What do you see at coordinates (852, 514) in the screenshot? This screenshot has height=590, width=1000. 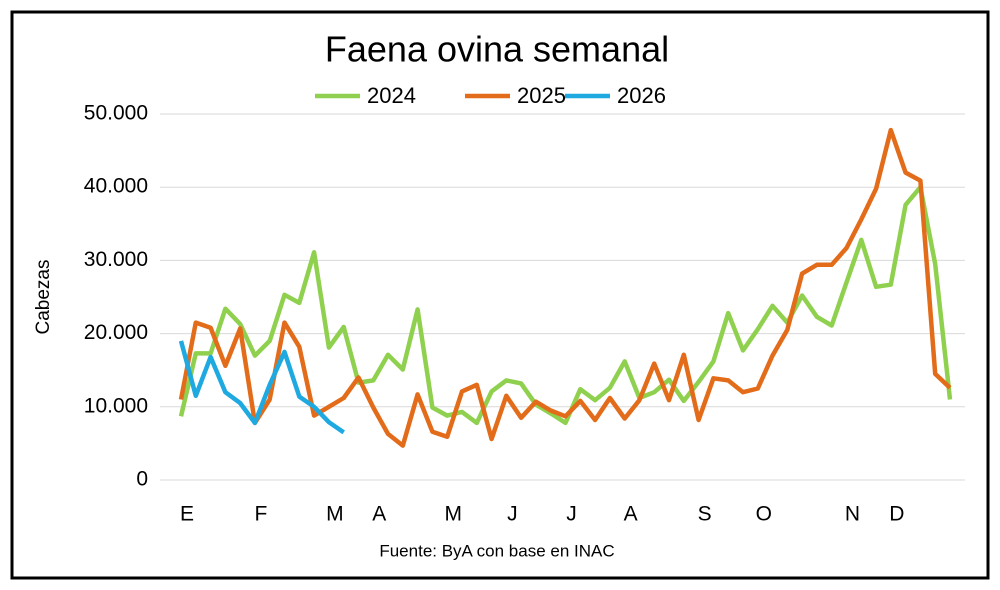 I see `x-tick-label: N` at bounding box center [852, 514].